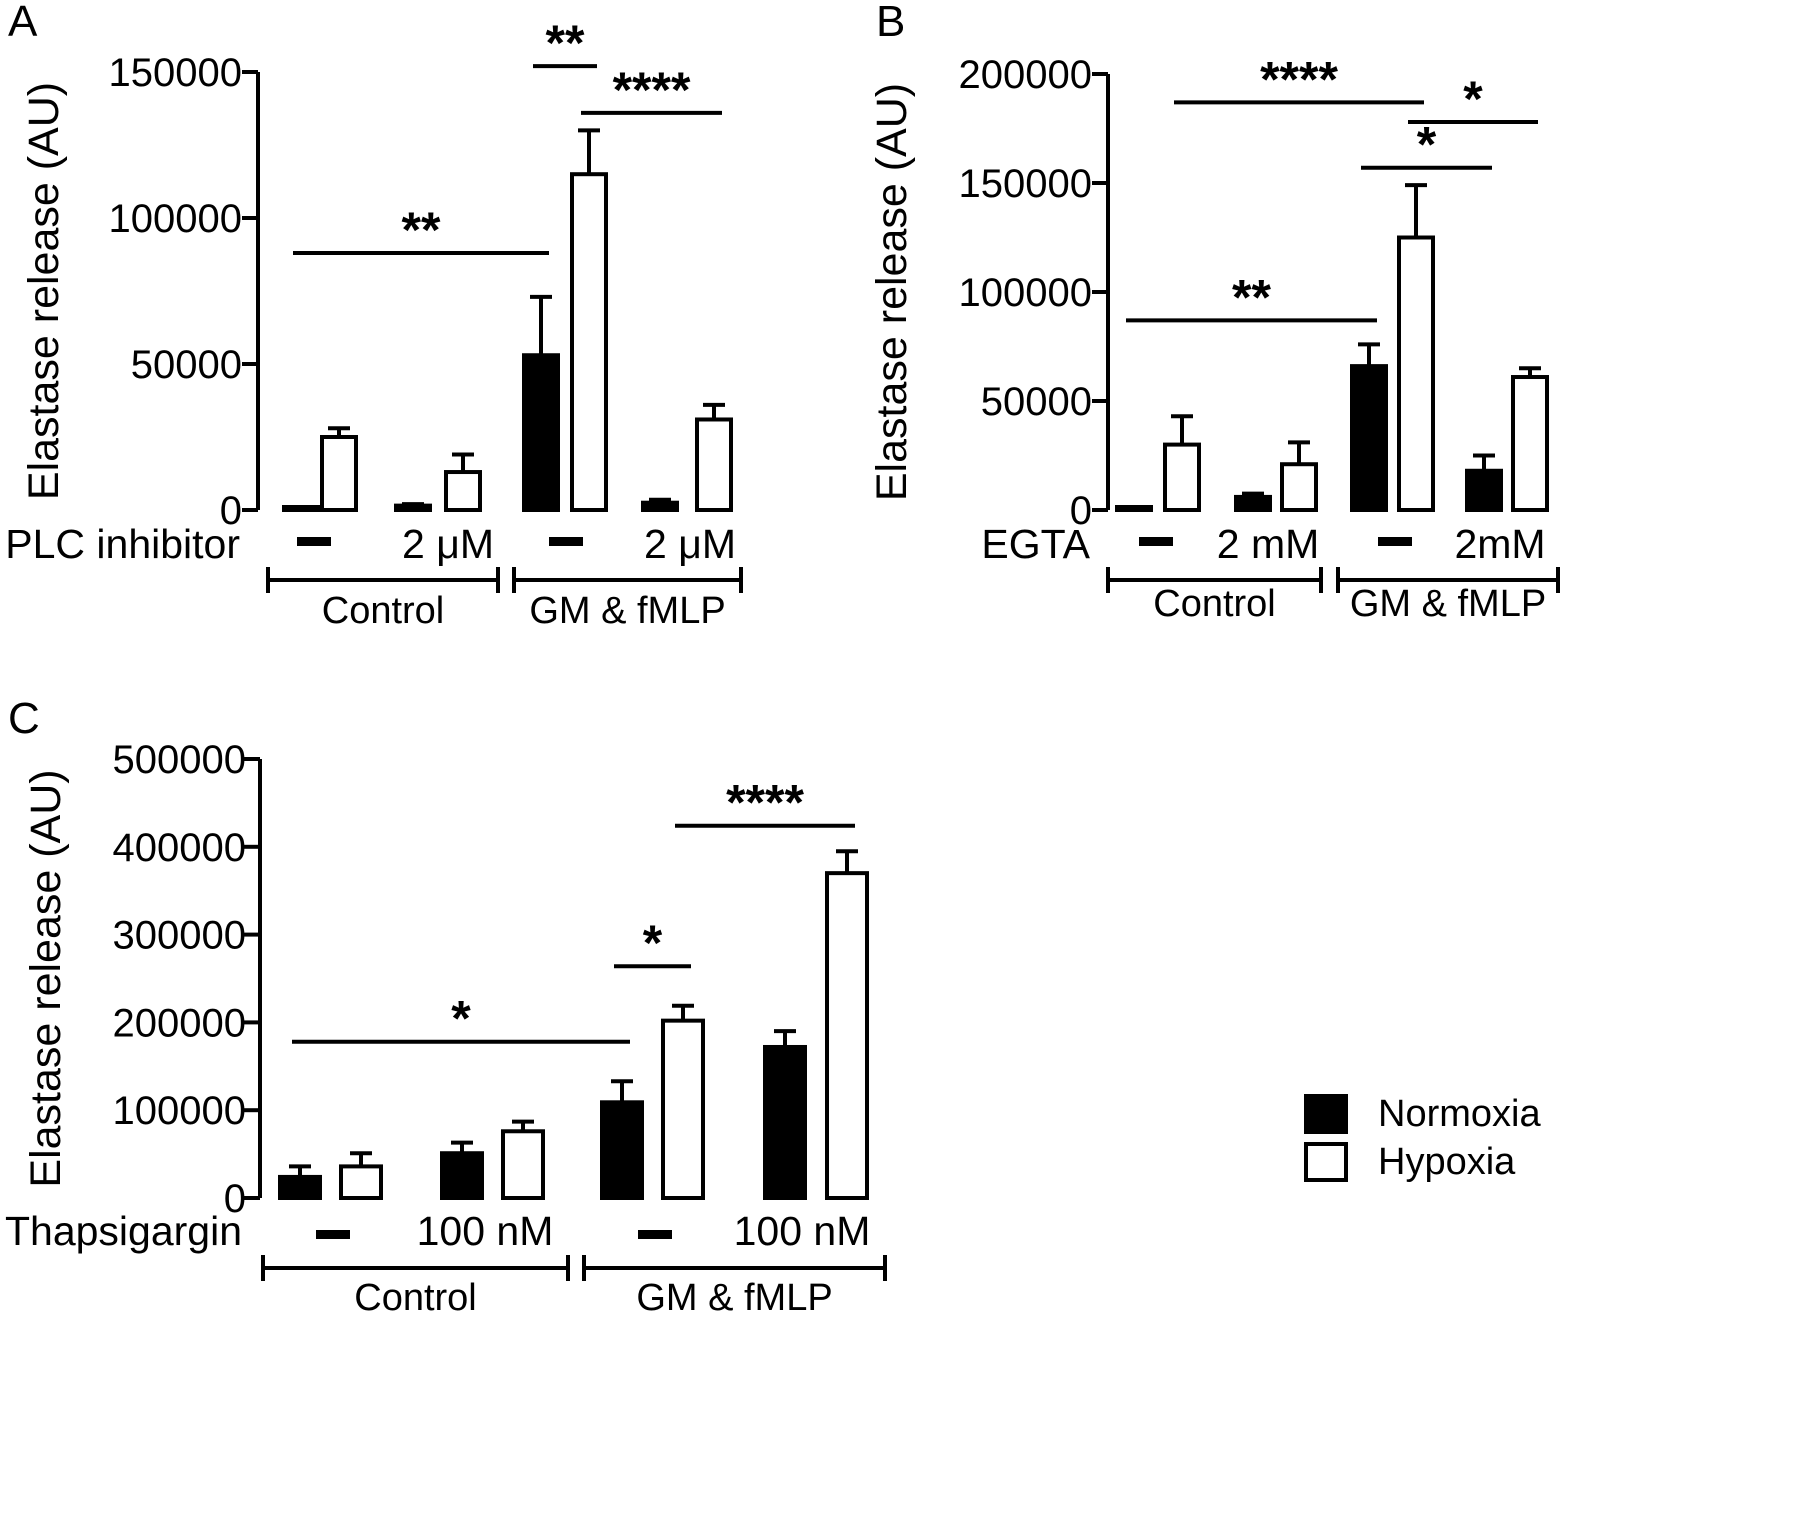 Image resolution: width=1800 pixels, height=1514 pixels. I want to click on panel-c-y-tick-label: 100000, so click(179, 1111).